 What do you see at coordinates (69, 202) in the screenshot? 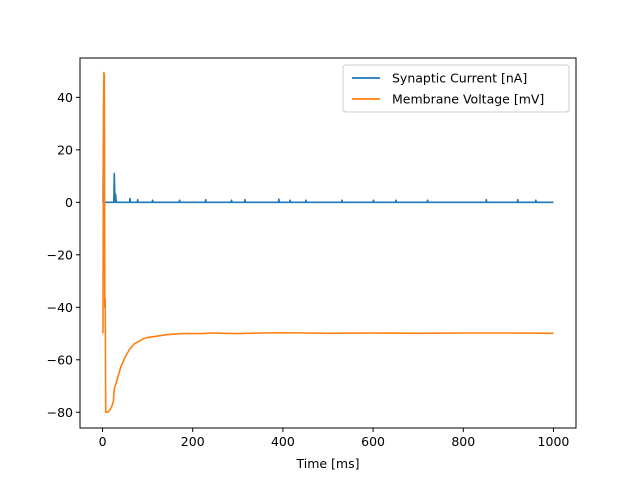
I see `y-tick-label: 0` at bounding box center [69, 202].